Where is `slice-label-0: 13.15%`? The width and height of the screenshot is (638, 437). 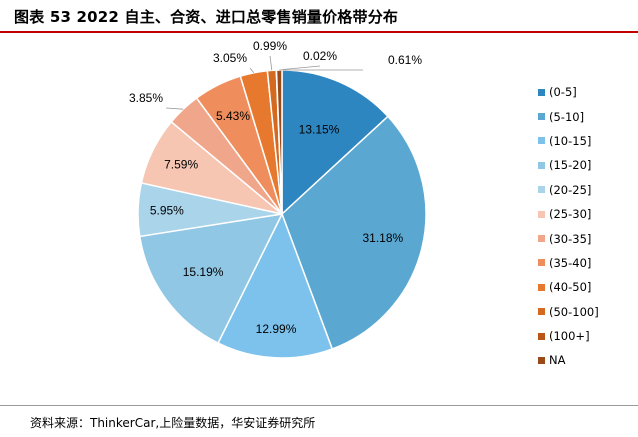 slice-label-0: 13.15% is located at coordinates (319, 130).